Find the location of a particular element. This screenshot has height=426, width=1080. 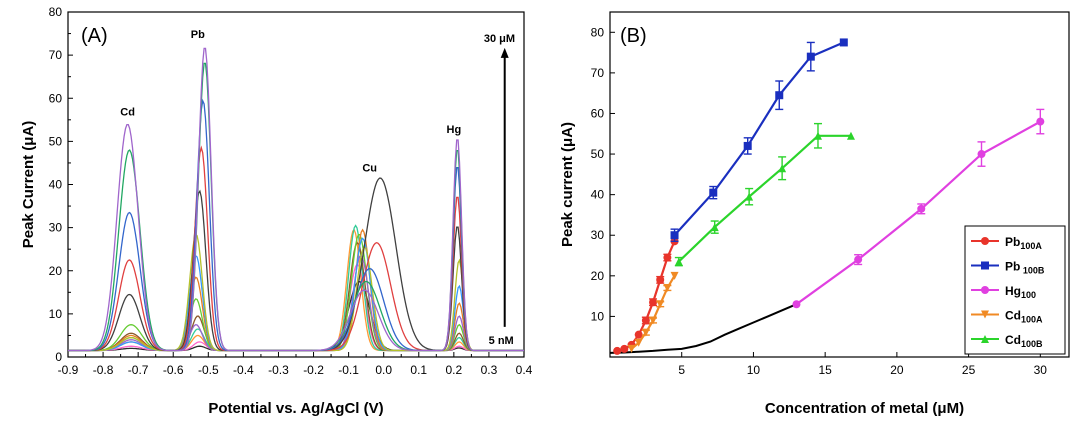

x-tick-label: 0.0 is located at coordinates (383, 370).